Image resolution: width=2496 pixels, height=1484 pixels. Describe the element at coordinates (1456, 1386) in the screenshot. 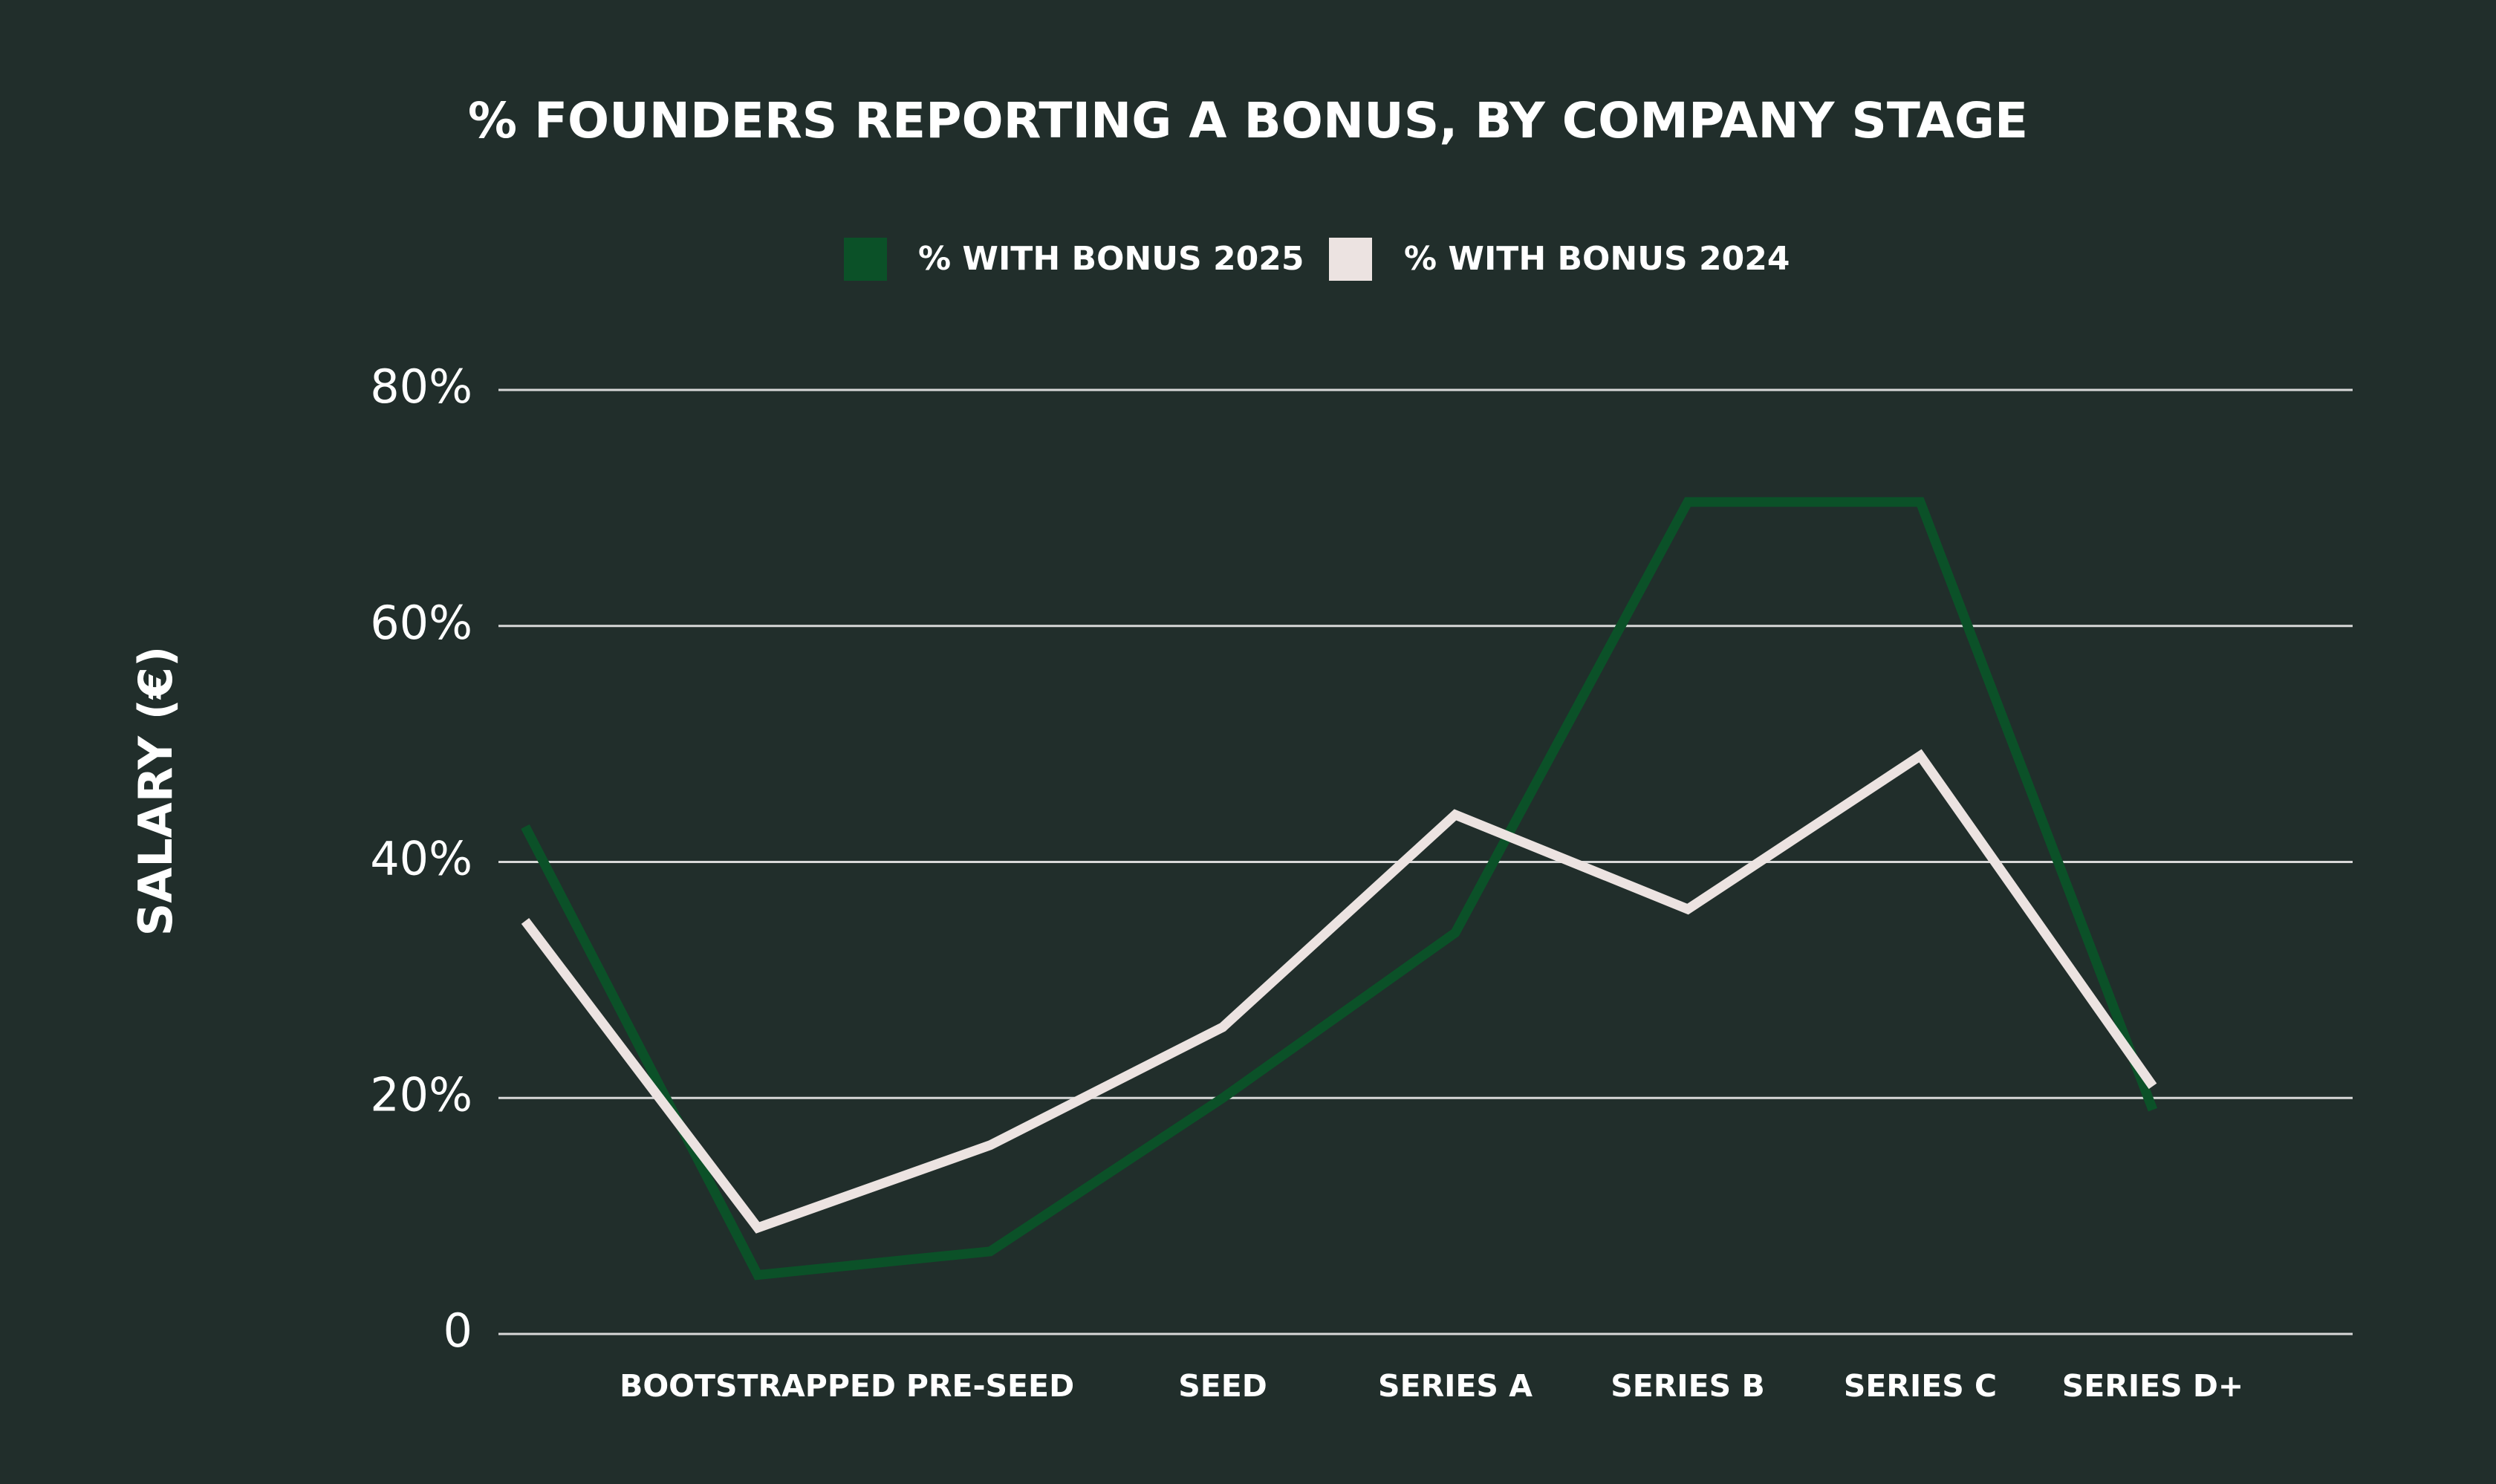

I see `x-tick-label: SERIES A` at that location.